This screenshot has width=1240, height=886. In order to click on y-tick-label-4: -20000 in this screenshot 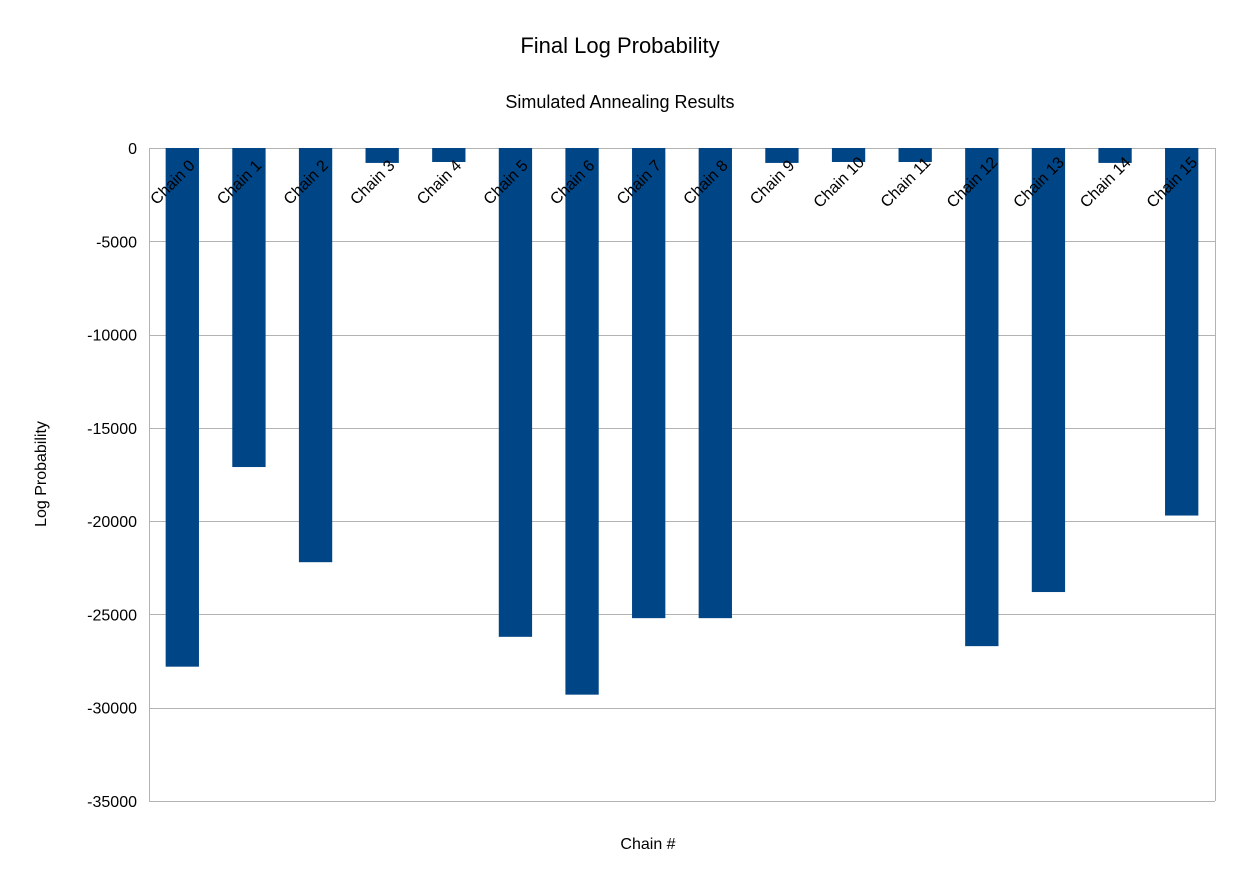, I will do `click(112, 522)`.